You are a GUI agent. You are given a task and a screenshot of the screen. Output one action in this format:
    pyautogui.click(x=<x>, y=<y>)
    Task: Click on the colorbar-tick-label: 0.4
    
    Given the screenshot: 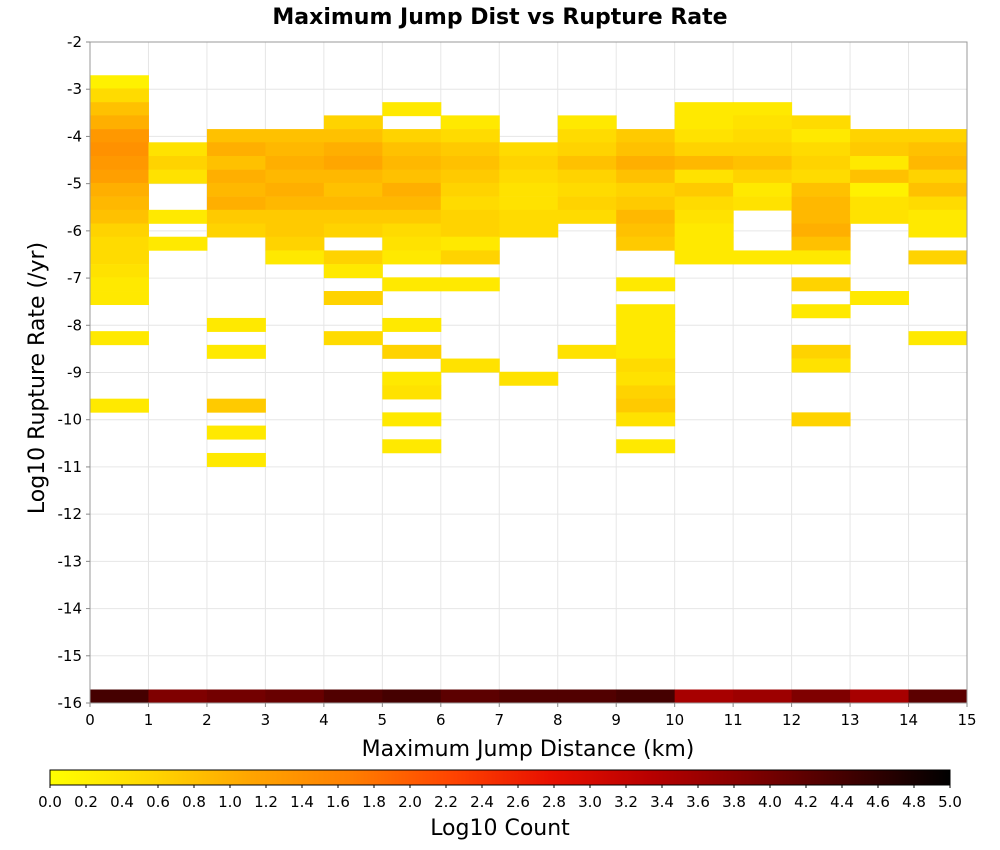 What is the action you would take?
    pyautogui.click(x=122, y=802)
    